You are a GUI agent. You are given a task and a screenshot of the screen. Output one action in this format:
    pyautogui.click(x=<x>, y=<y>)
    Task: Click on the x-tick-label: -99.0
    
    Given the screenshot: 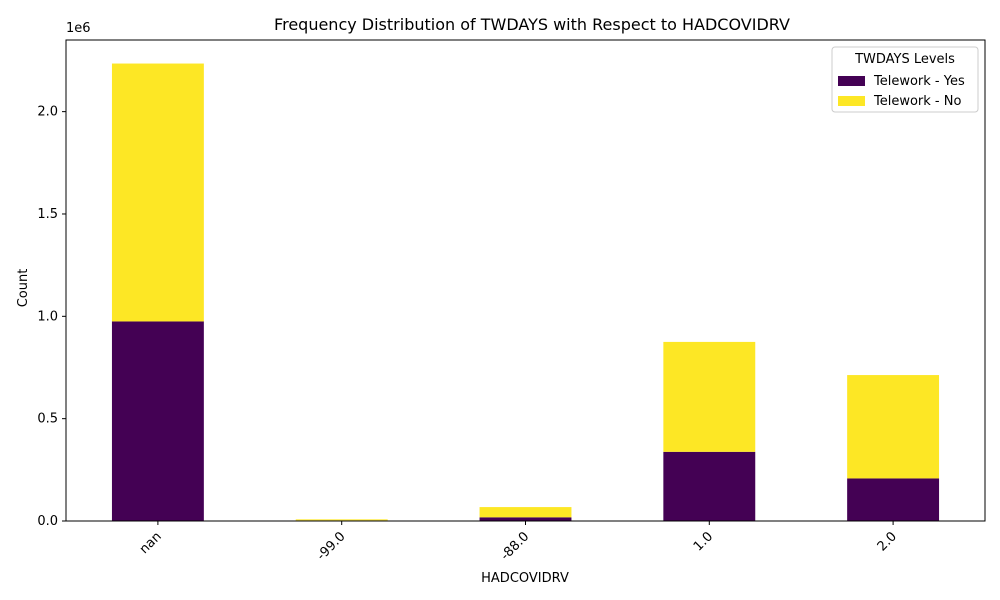 What is the action you would take?
    pyautogui.click(x=331, y=546)
    